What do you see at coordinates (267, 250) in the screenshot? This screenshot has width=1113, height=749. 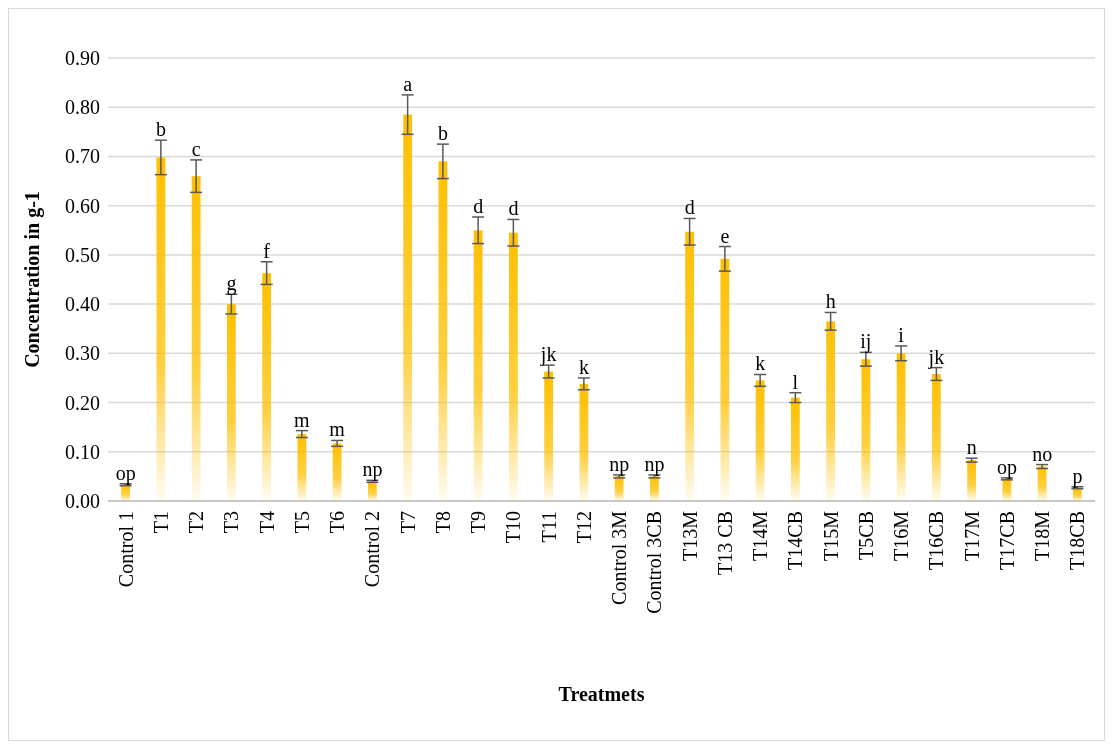 I see `data-label: f` at bounding box center [267, 250].